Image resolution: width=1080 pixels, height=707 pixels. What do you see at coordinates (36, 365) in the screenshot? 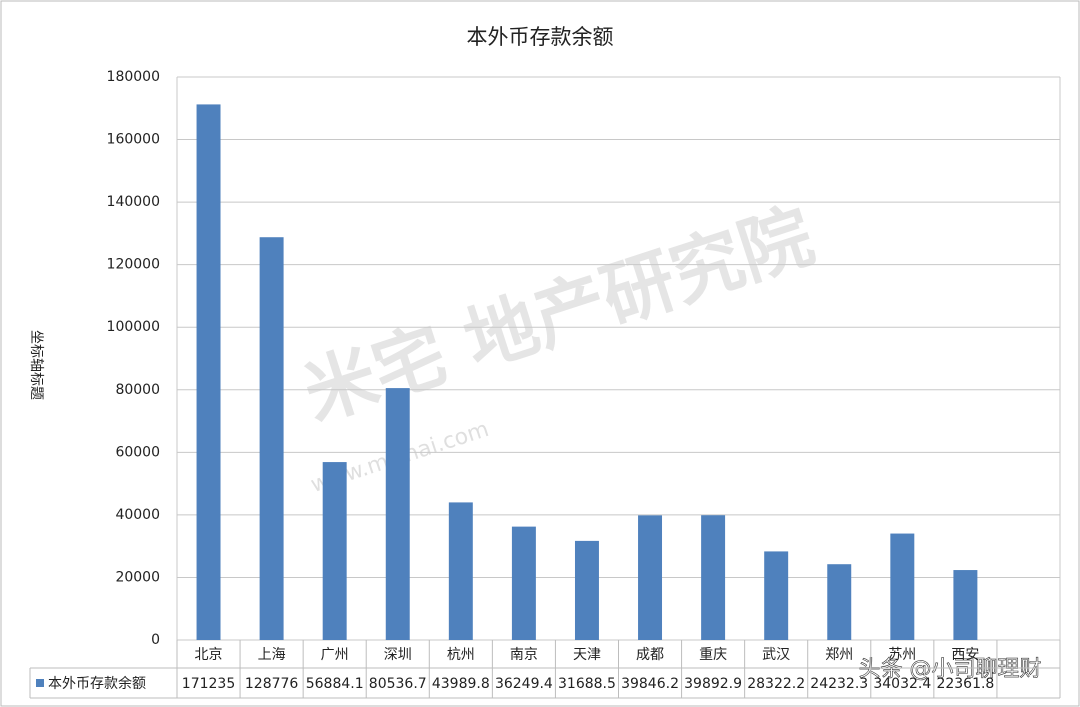
I see `y-axis-title: 坐标轴标题` at bounding box center [36, 365].